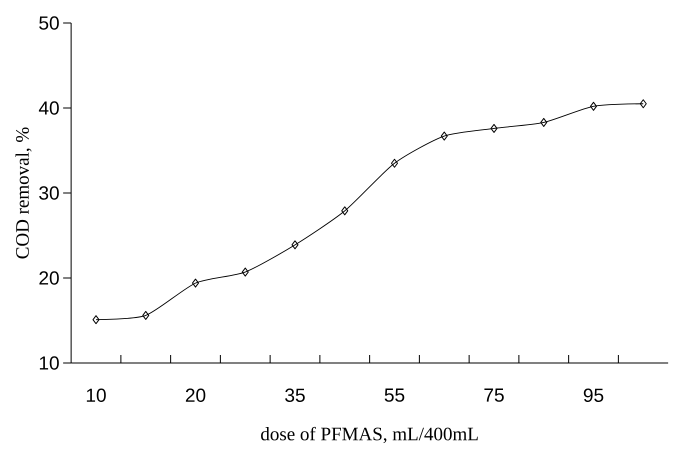 Image resolution: width=695 pixels, height=463 pixels. What do you see at coordinates (48, 108) in the screenshot?
I see `y-tick-label: 40` at bounding box center [48, 108].